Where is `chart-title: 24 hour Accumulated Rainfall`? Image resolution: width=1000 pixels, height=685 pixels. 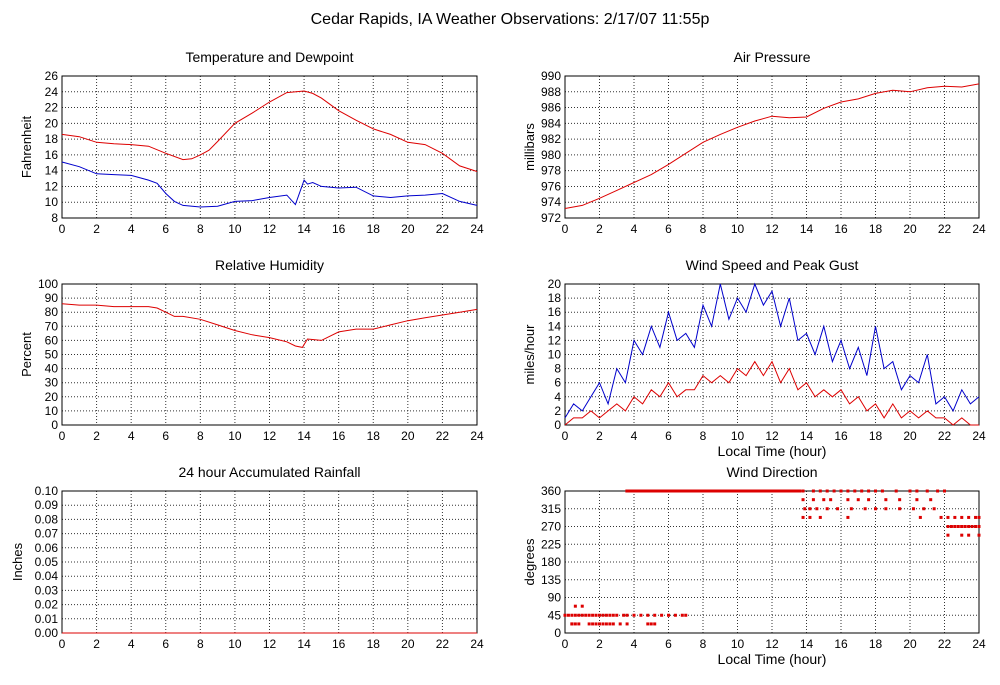 chart-title: 24 hour Accumulated Rainfall is located at coordinates (269, 472).